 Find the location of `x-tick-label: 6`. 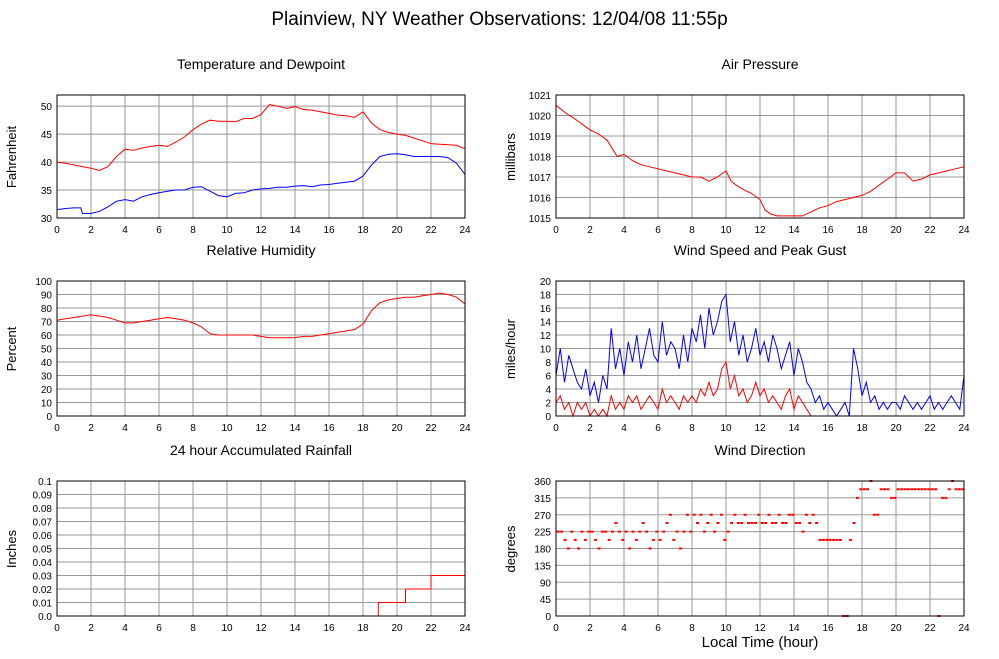

x-tick-label: 6 is located at coordinates (159, 428).